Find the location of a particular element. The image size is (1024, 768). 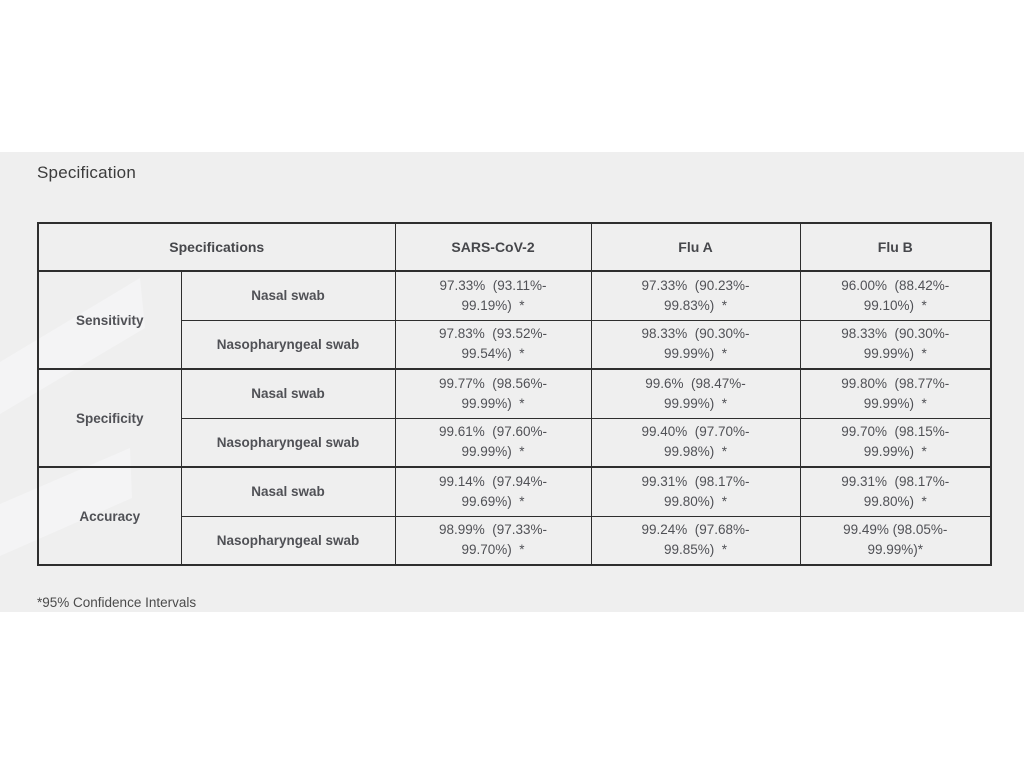

value-line: 99.69%) * is located at coordinates (493, 501).